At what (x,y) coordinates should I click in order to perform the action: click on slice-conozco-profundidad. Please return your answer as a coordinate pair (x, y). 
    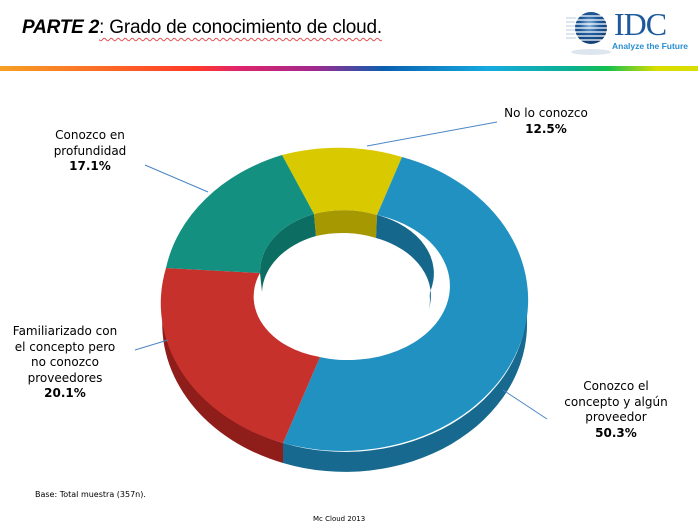
    Looking at the image, I should click on (240, 214).